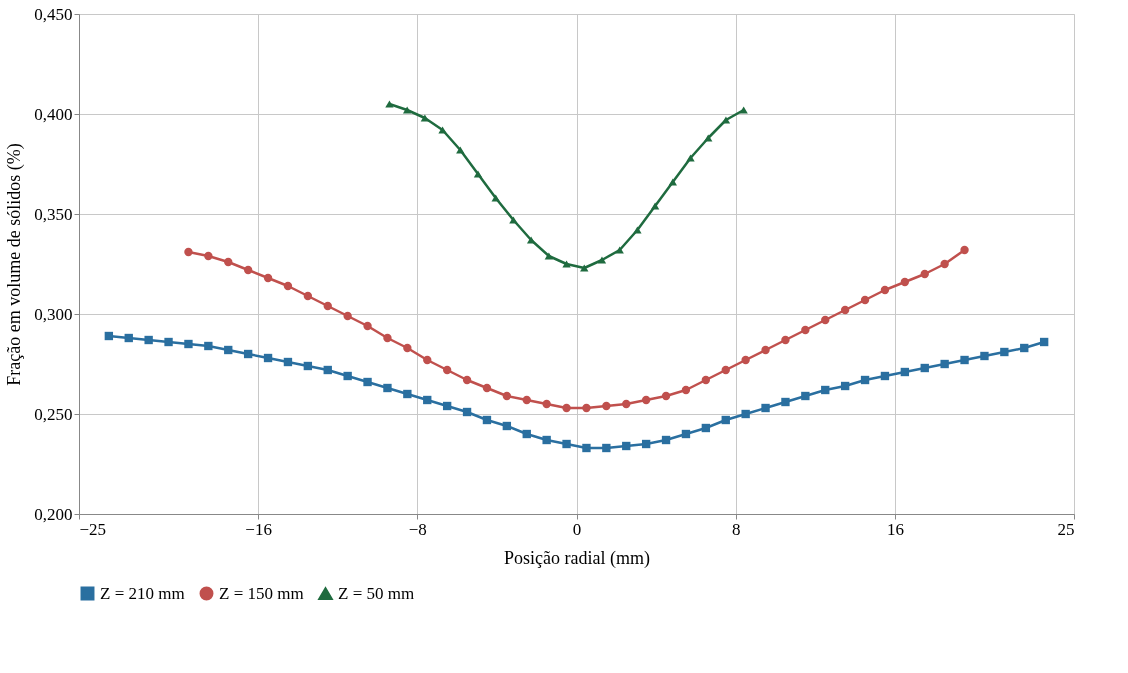 This screenshot has height=673, width=1128. I want to click on x-tick-label: 8, so click(736, 529).